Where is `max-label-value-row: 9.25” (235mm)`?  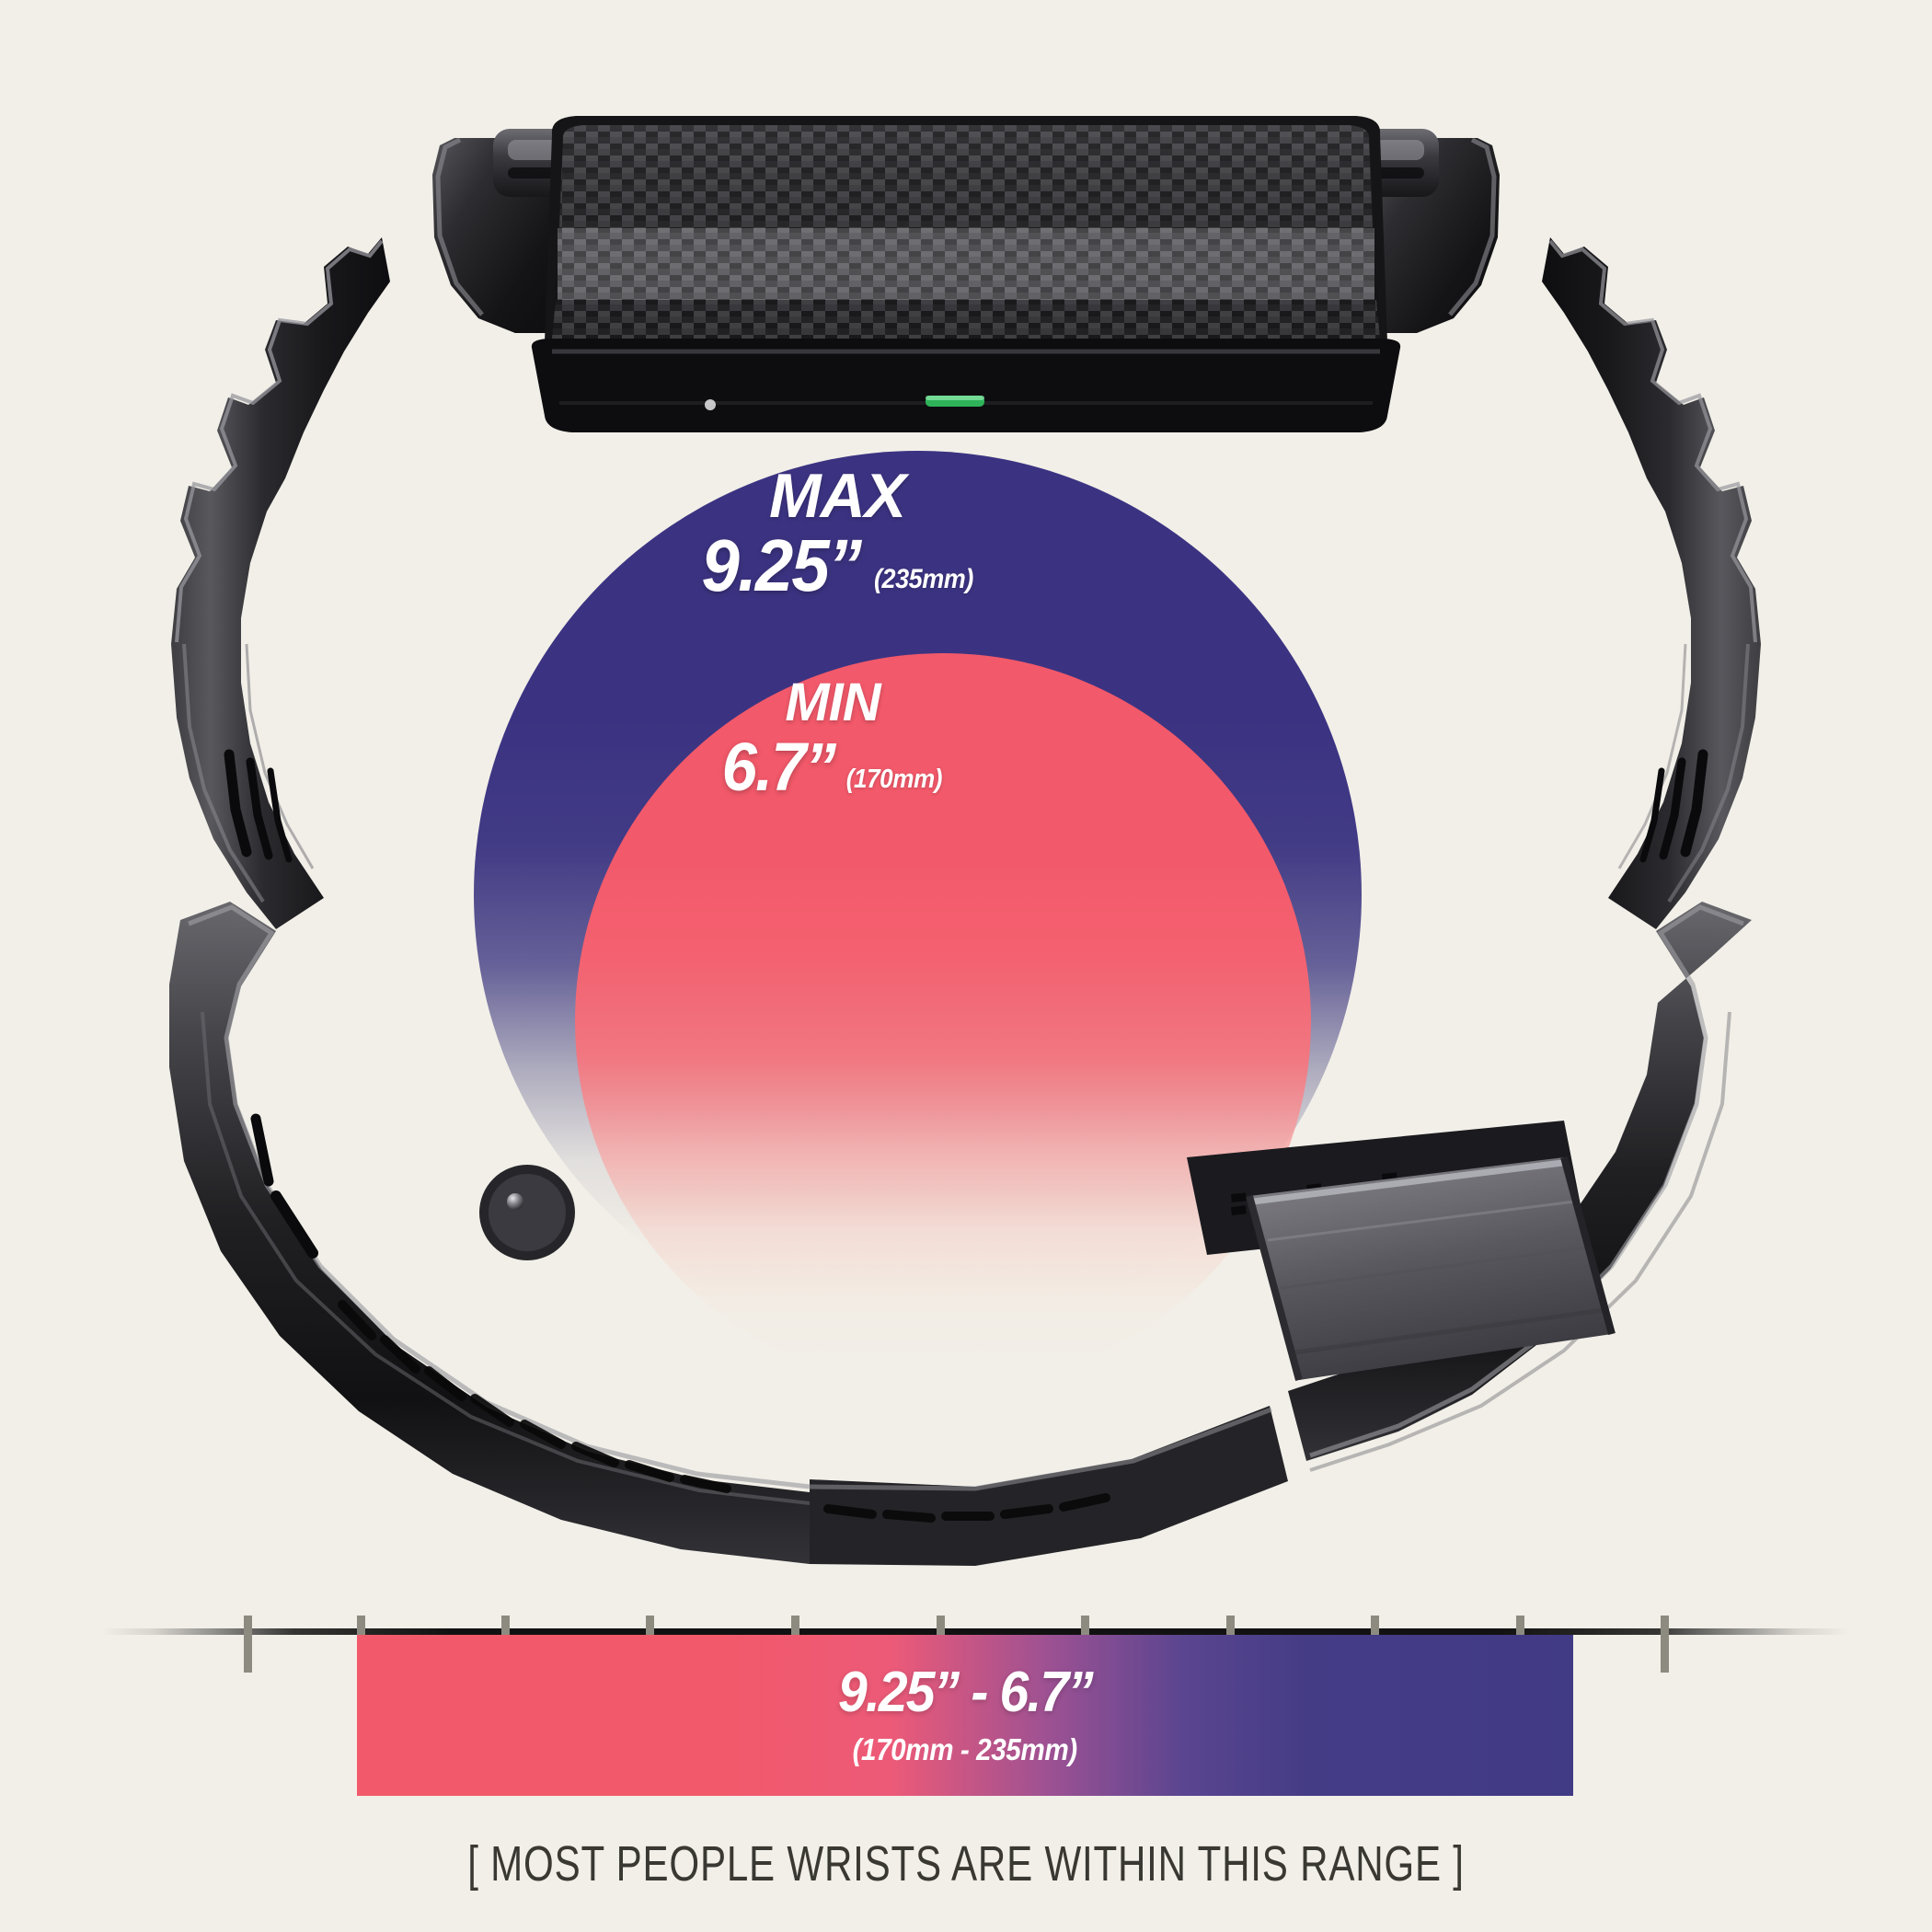 max-label-value-row: 9.25” (235mm) is located at coordinates (837, 566).